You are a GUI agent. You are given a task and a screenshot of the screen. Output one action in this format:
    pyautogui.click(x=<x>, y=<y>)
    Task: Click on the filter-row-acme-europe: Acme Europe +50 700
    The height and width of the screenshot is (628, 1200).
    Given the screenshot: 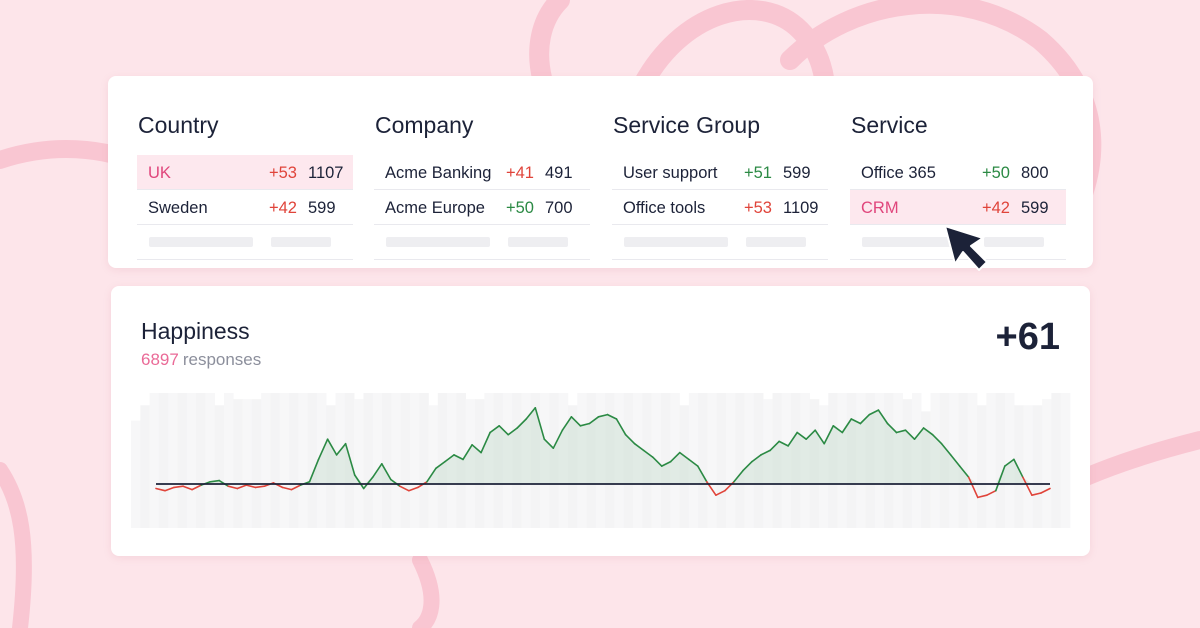 What is the action you would take?
    pyautogui.click(x=482, y=207)
    